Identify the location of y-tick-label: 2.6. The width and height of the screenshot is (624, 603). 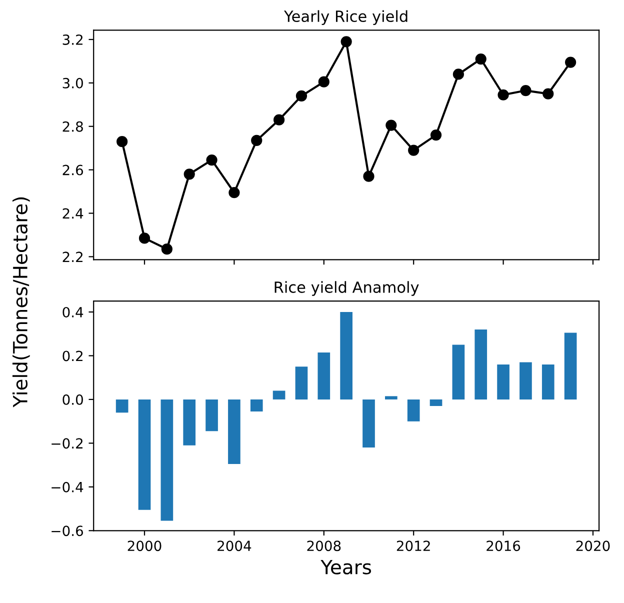
(73, 170).